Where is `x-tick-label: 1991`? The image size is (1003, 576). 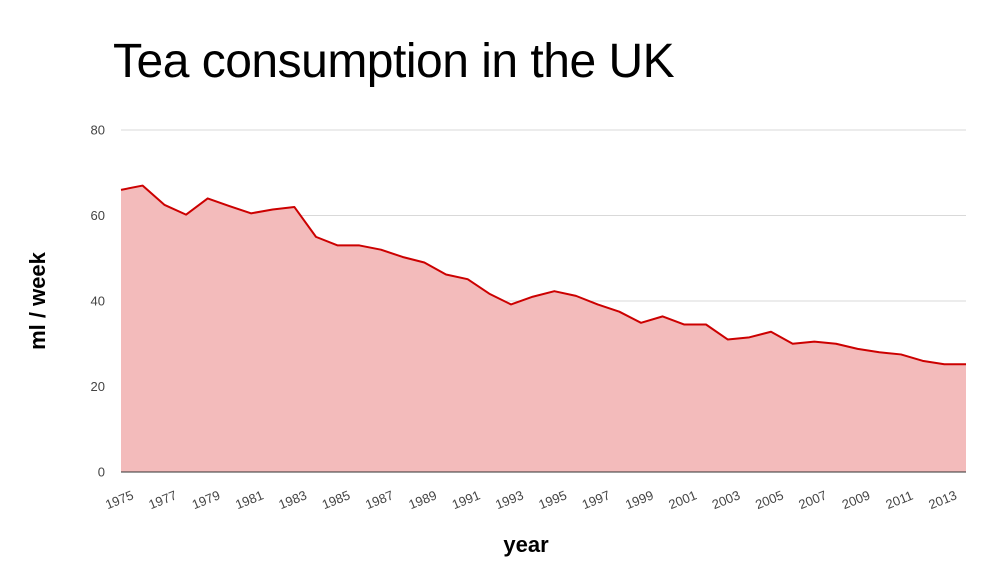 x-tick-label: 1991 is located at coordinates (466, 499).